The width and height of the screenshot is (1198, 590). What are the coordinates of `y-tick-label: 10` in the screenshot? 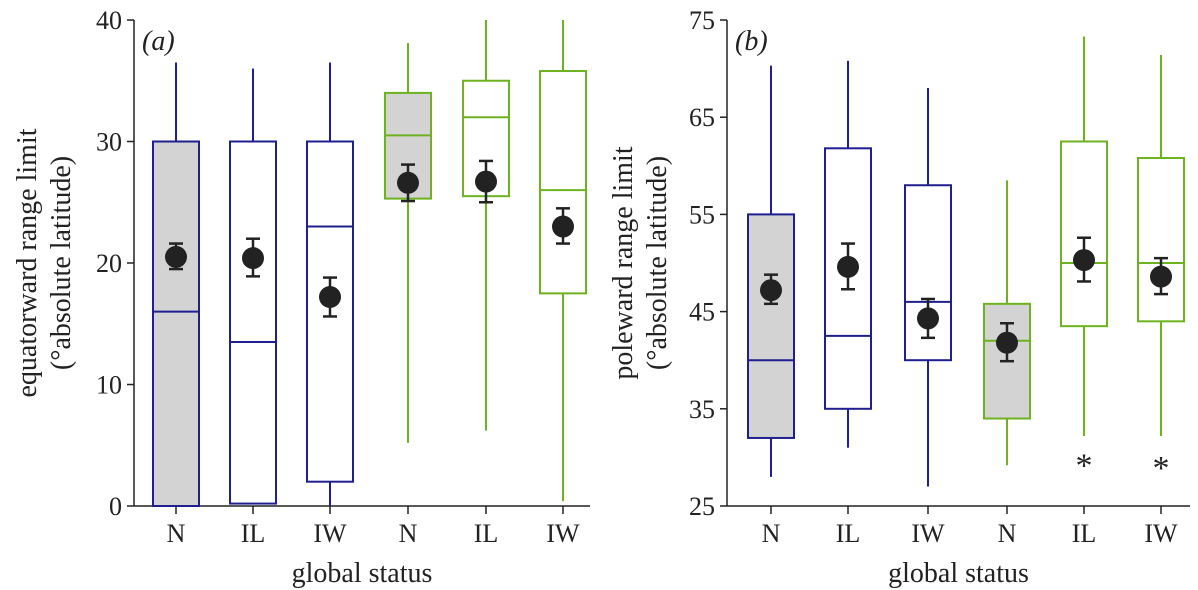 It's located at (109, 385).